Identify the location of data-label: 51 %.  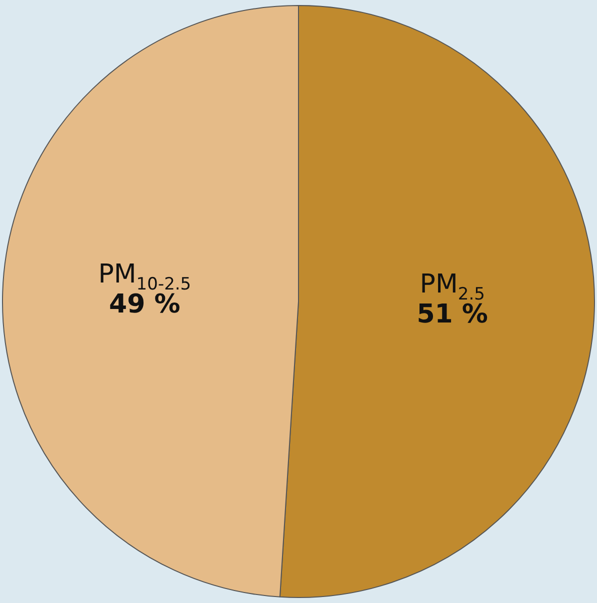
(452, 314).